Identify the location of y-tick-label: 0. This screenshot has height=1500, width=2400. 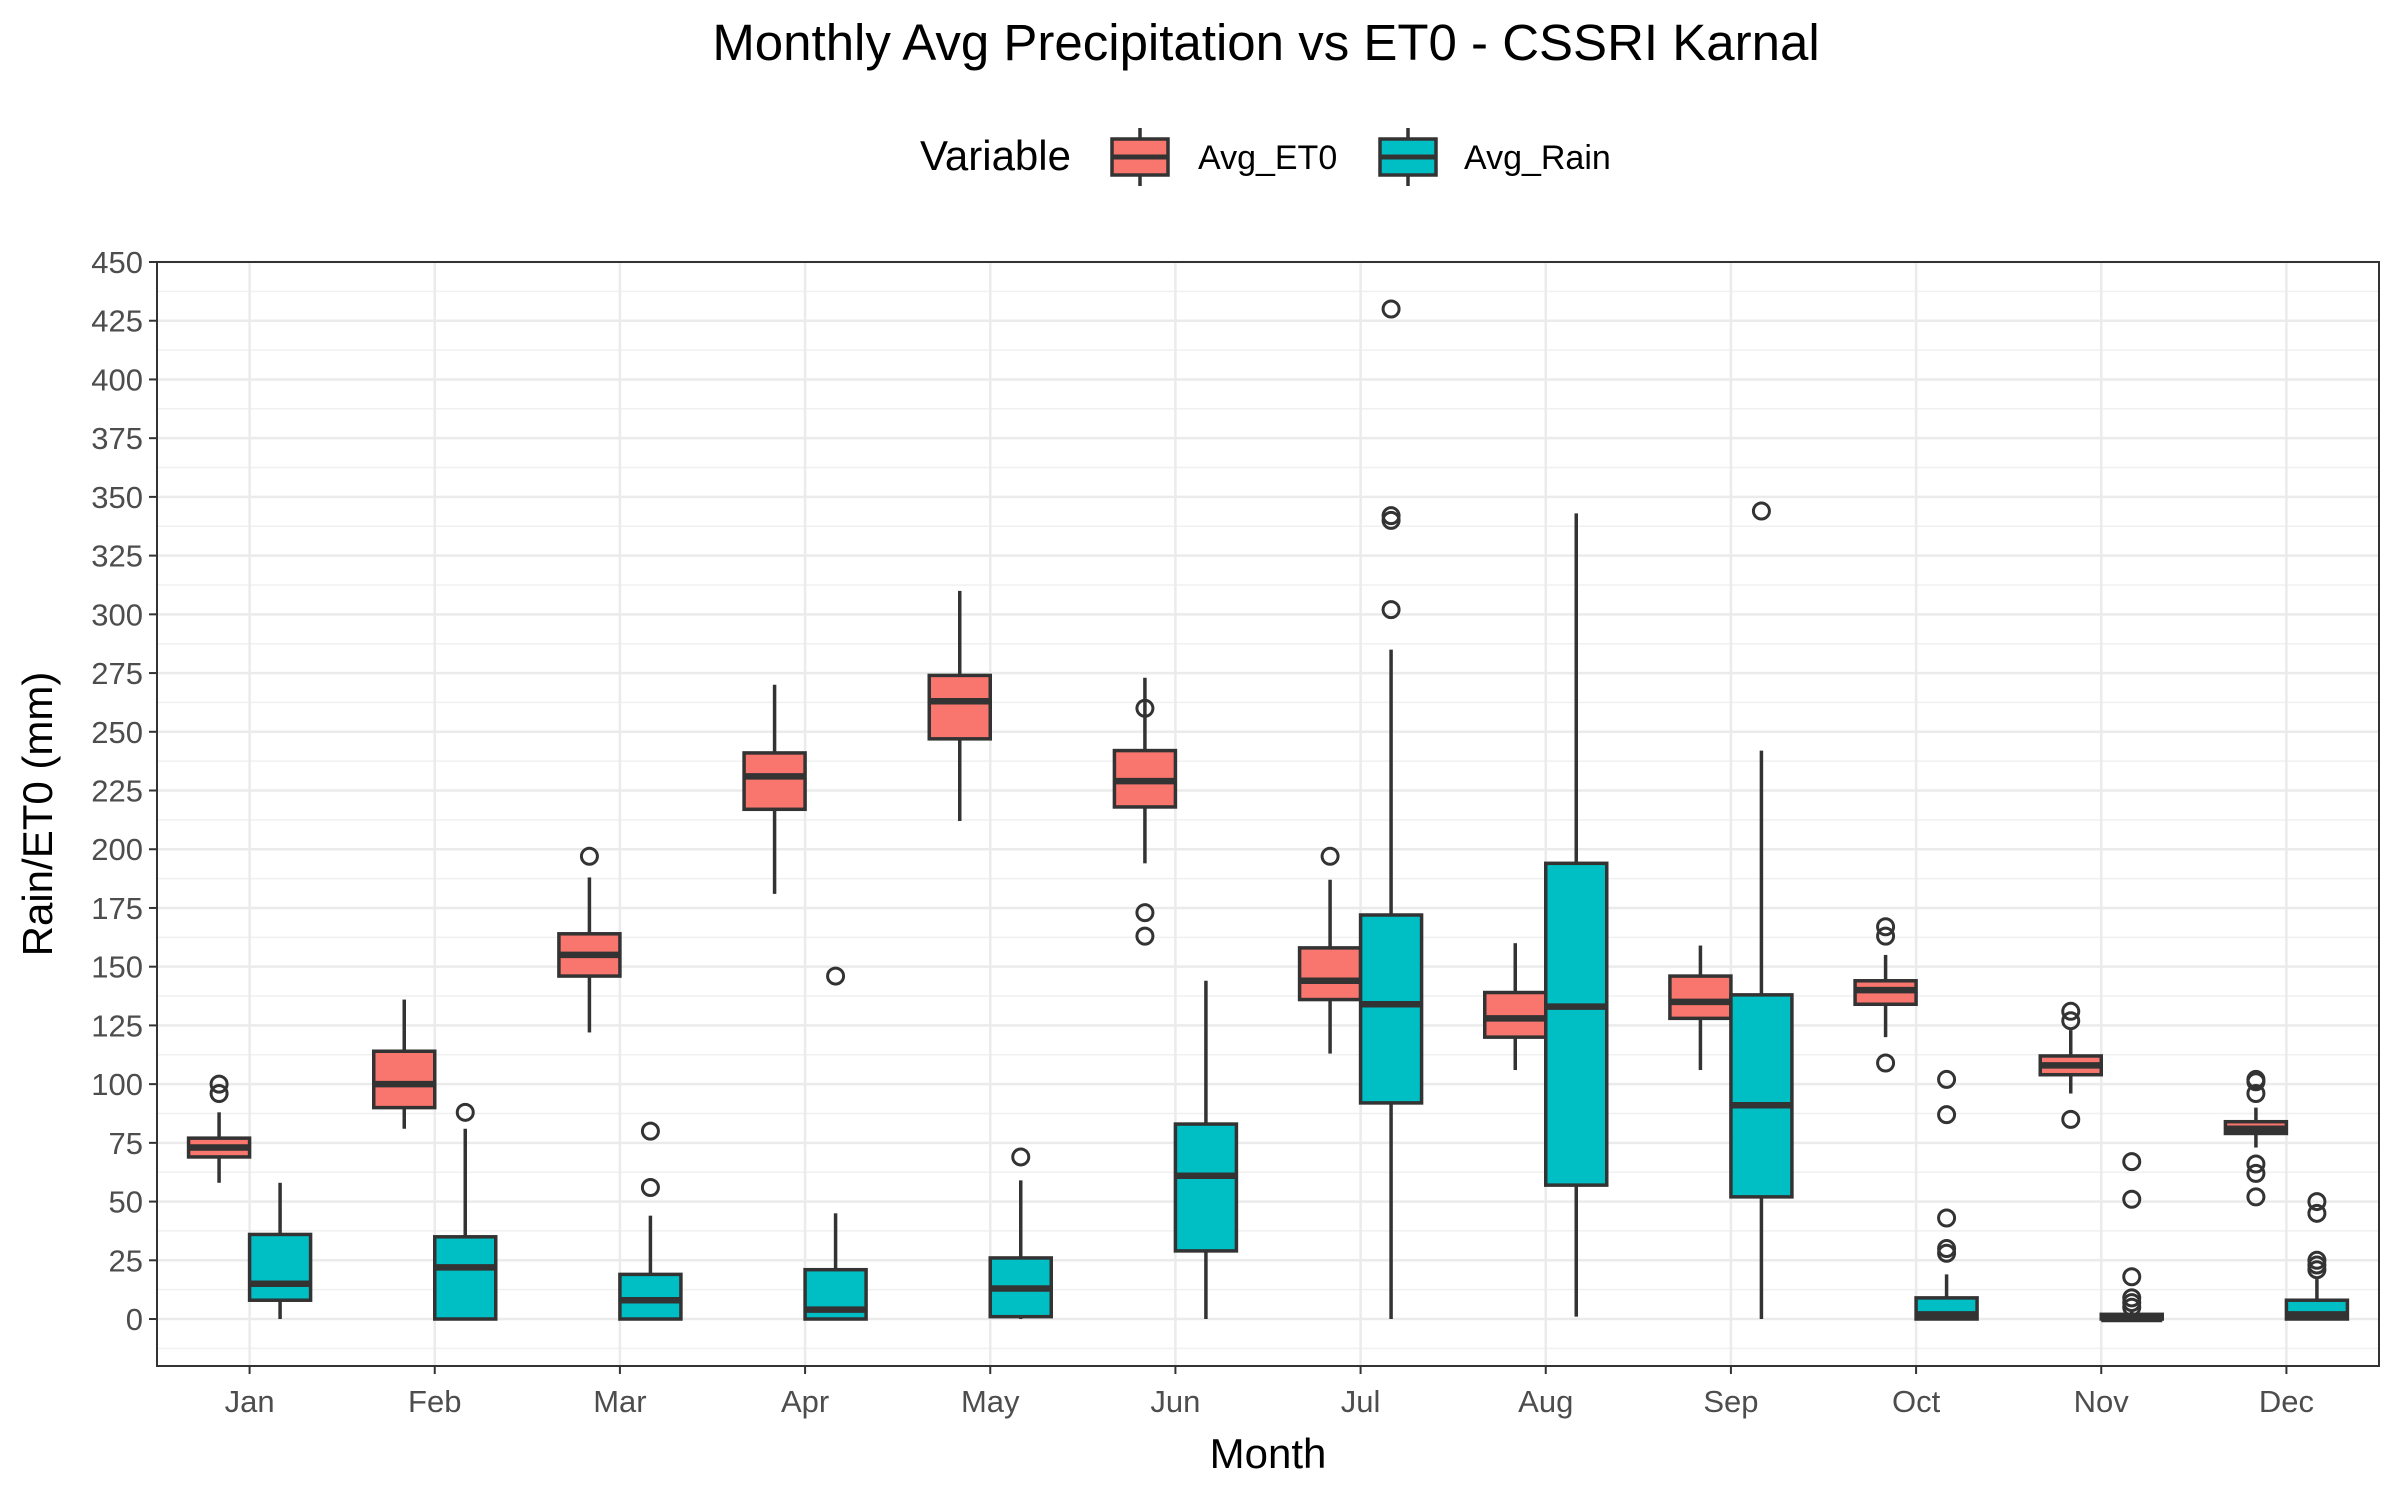
(134, 1319).